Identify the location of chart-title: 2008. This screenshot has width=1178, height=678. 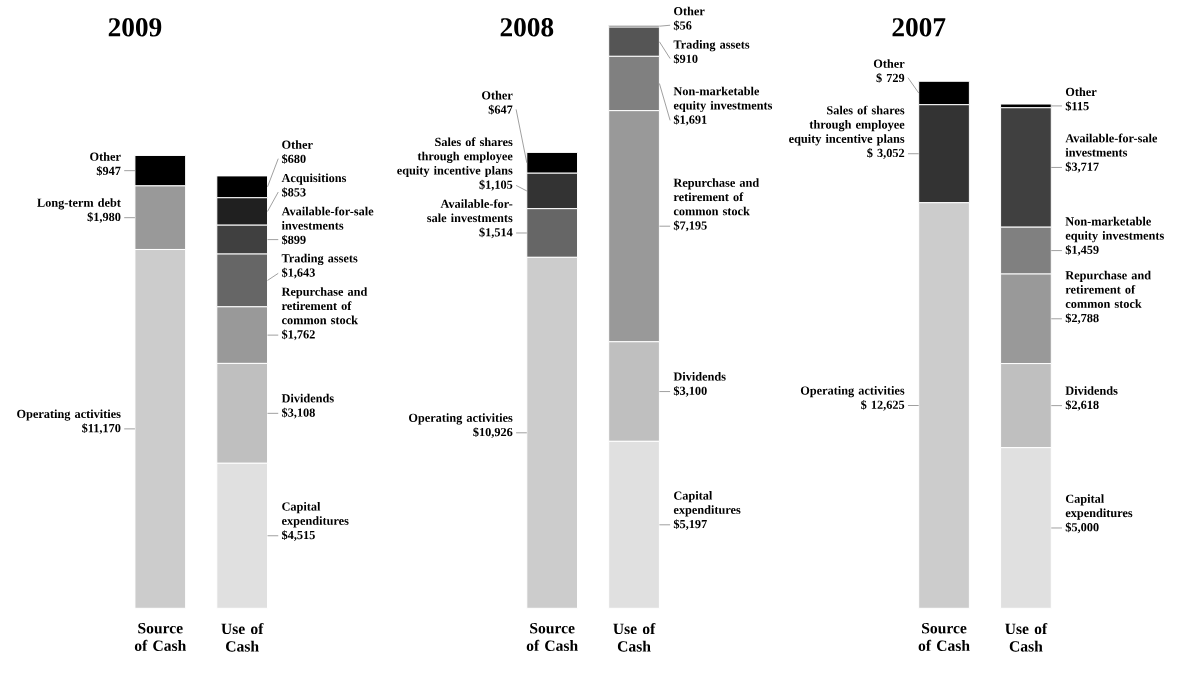
(527, 27).